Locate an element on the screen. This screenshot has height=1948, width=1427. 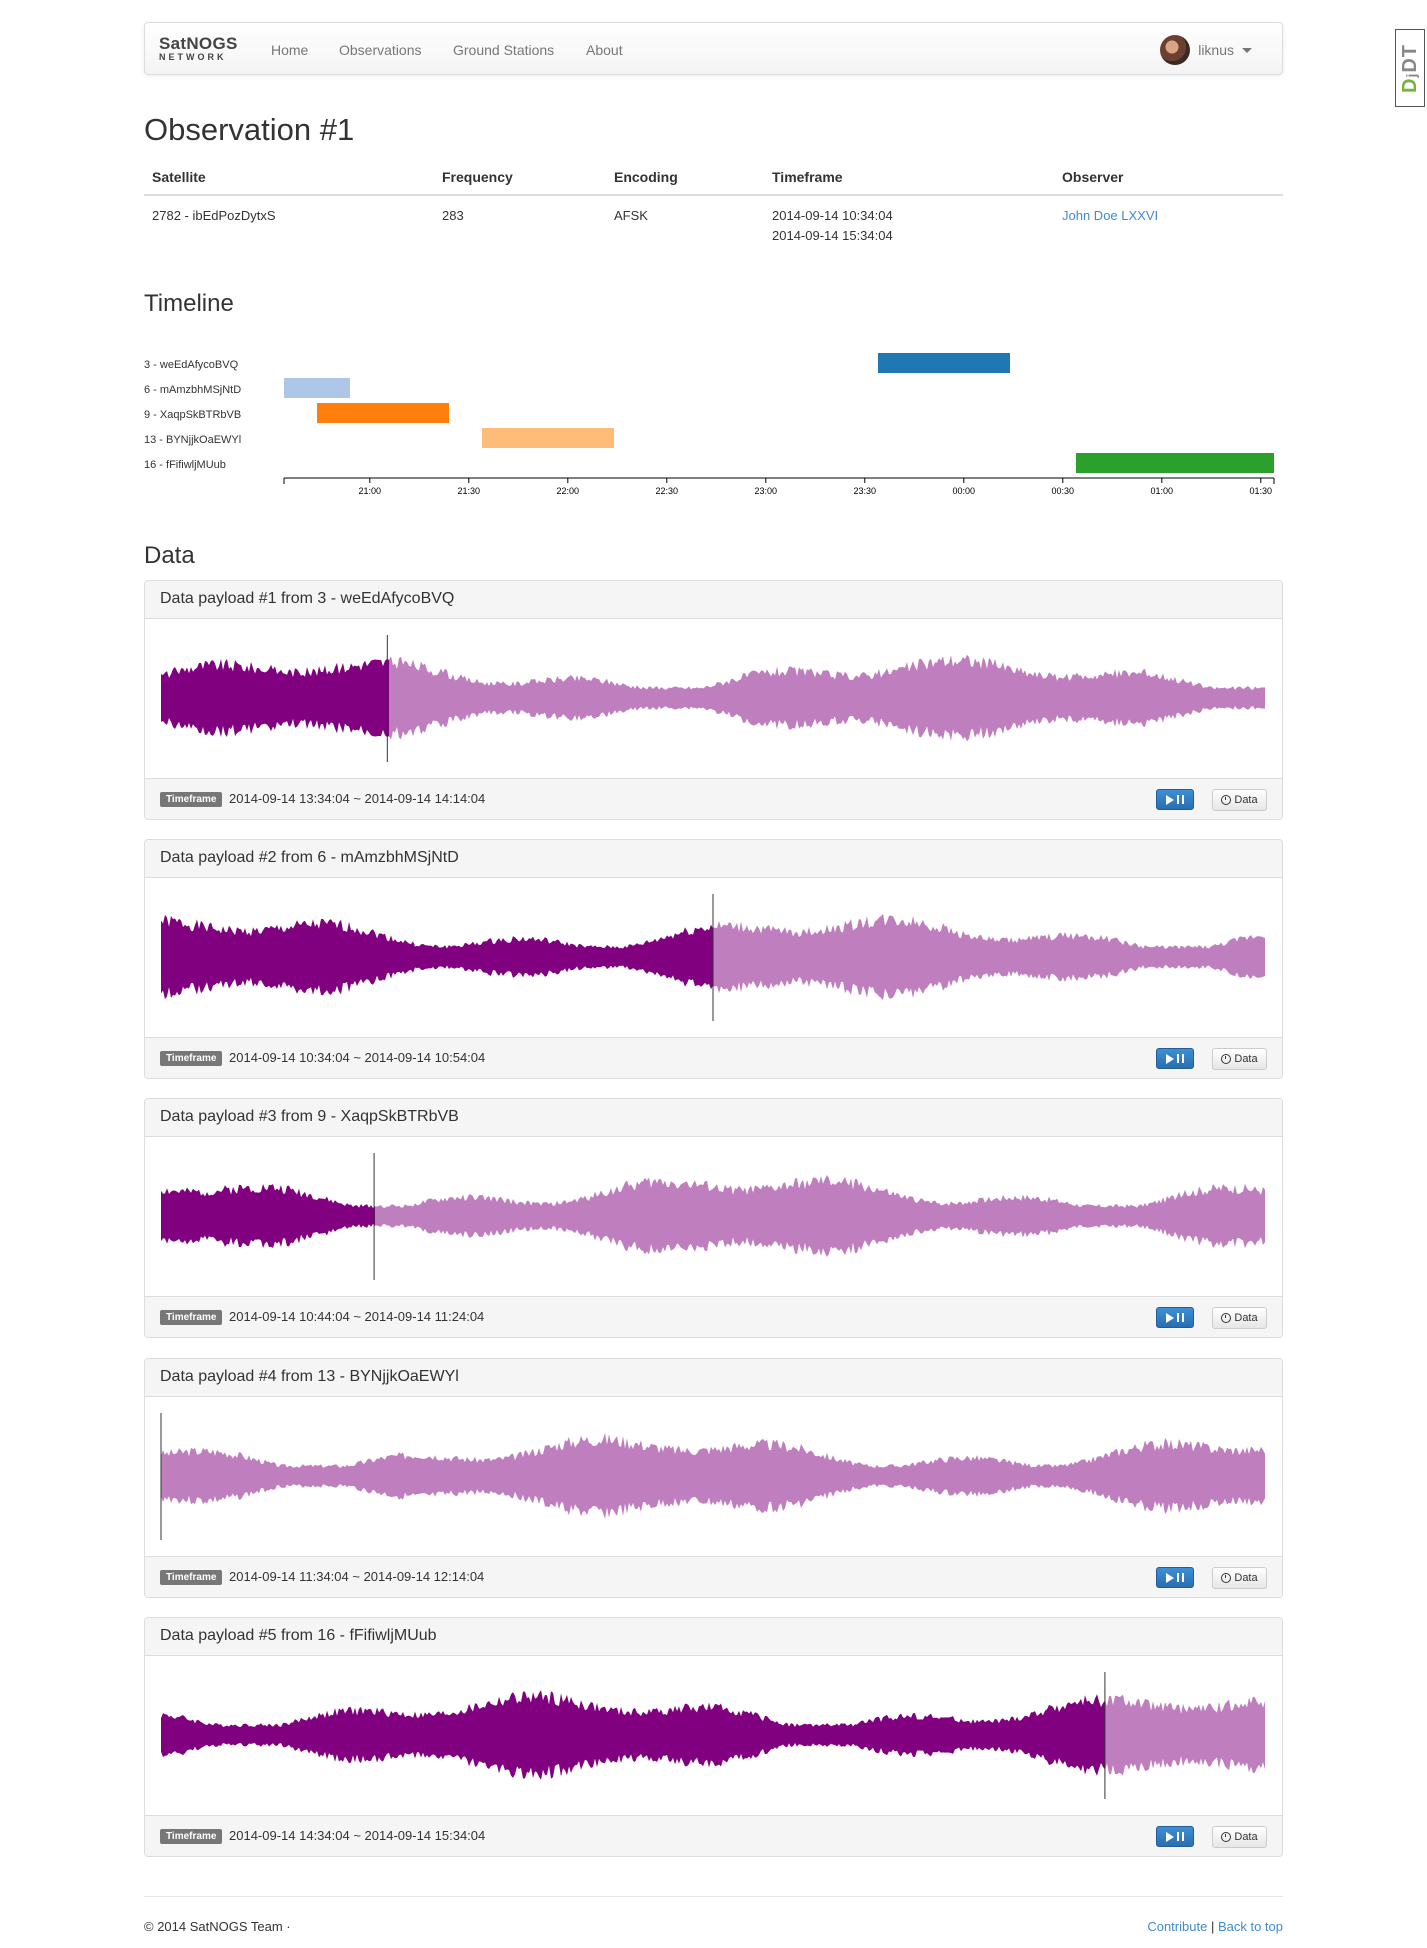
avatar is located at coordinates (1175, 50).